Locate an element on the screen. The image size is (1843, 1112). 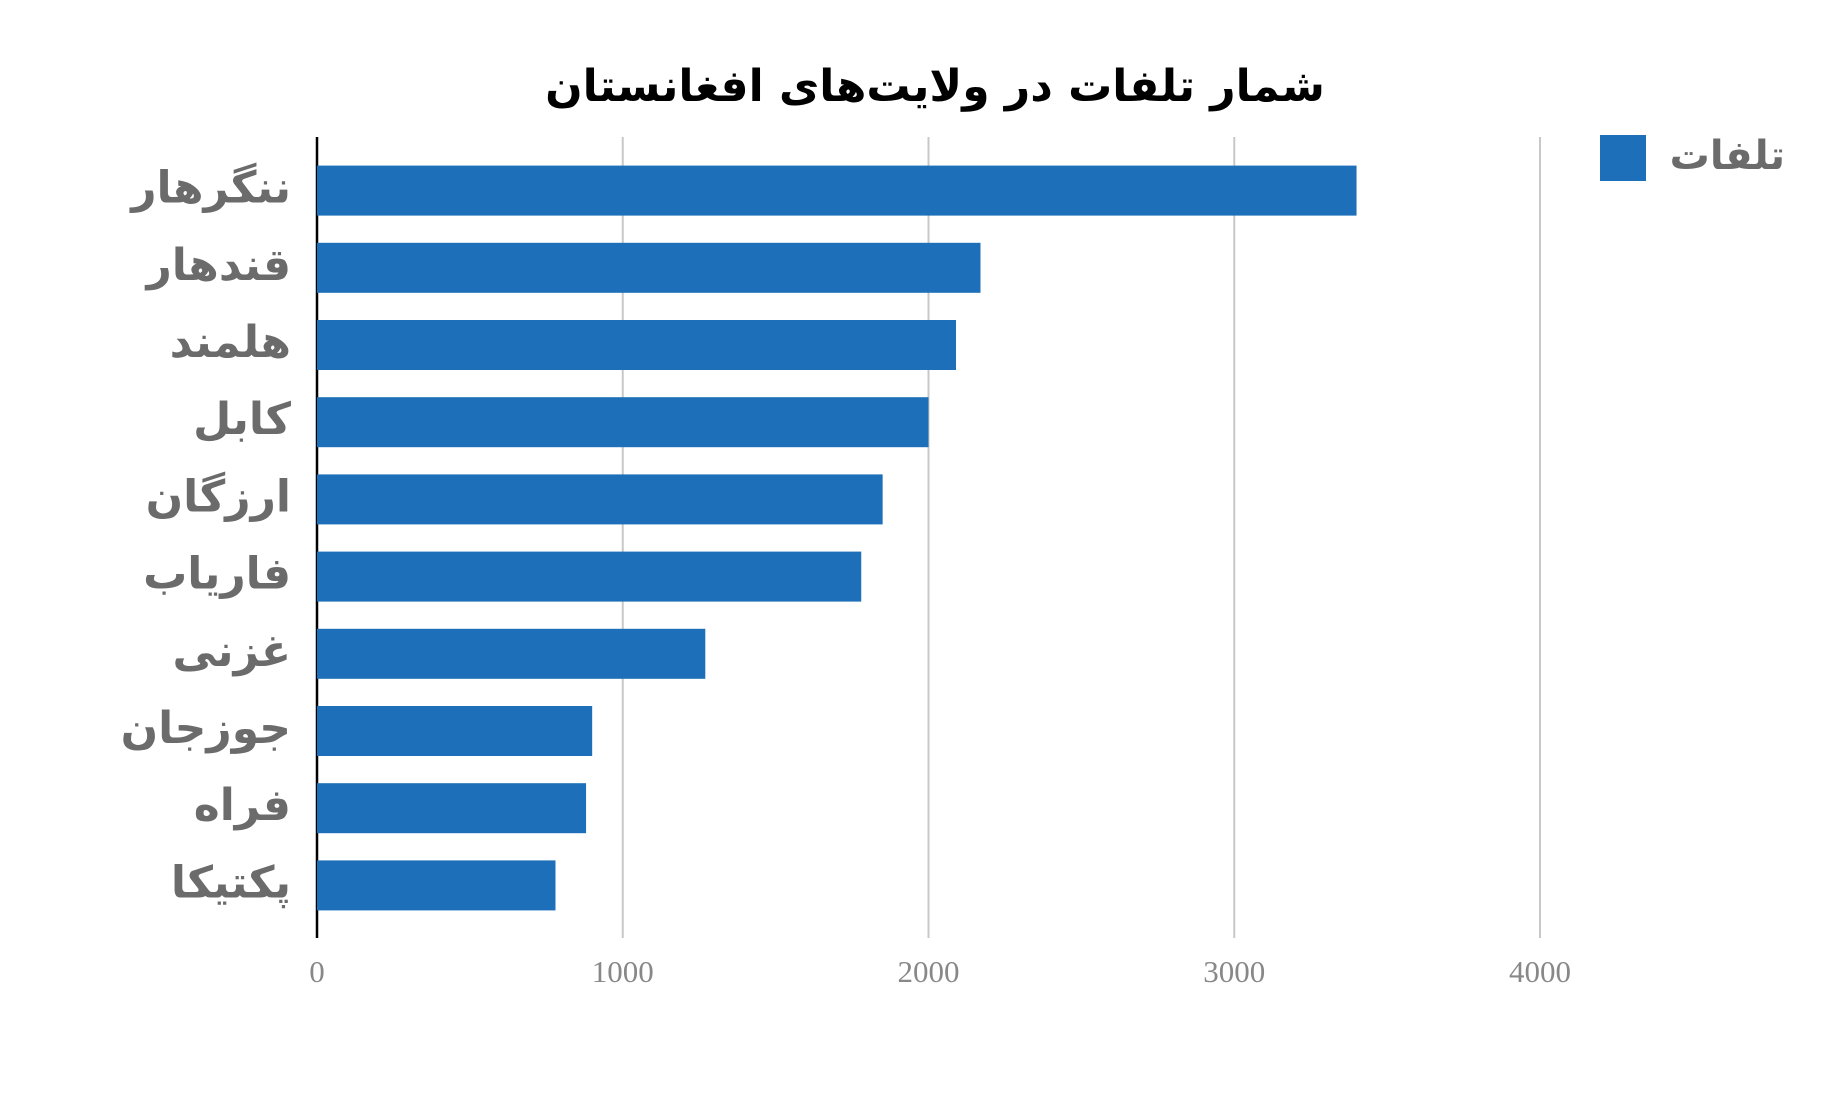
legend-label: تلفات is located at coordinates (1727, 156).